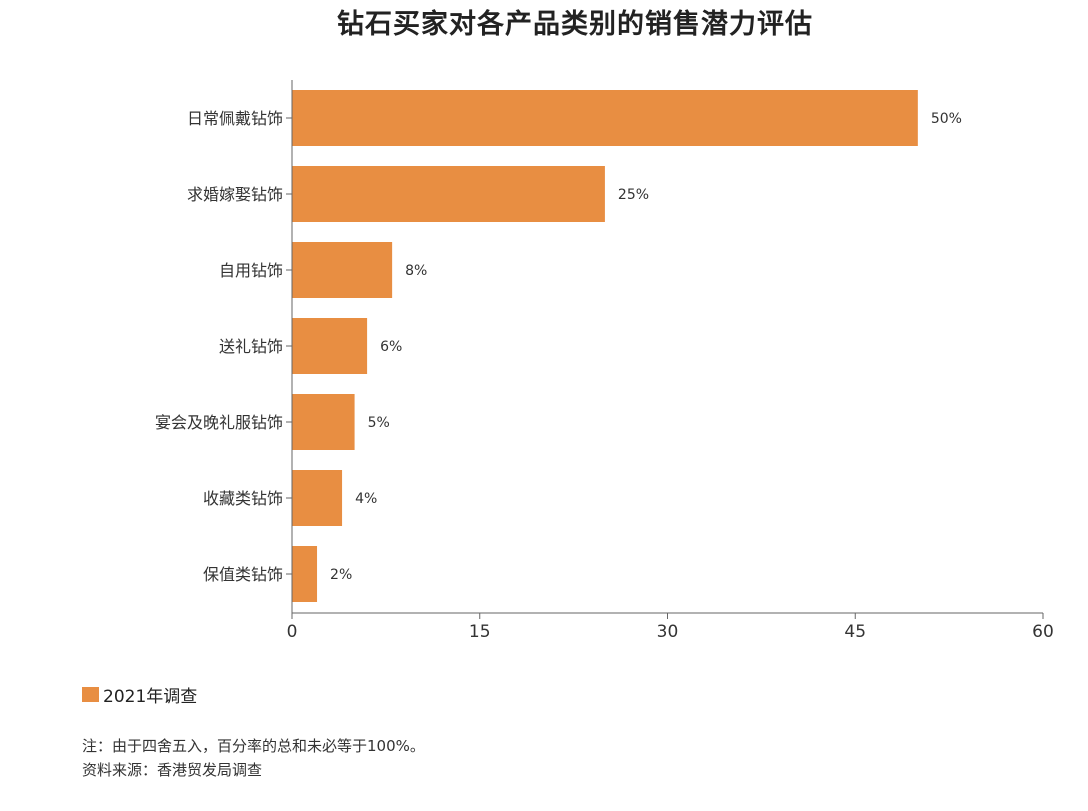 This screenshot has height=811, width=1088. I want to click on category-label: 送礼钻饰, so click(251, 346).